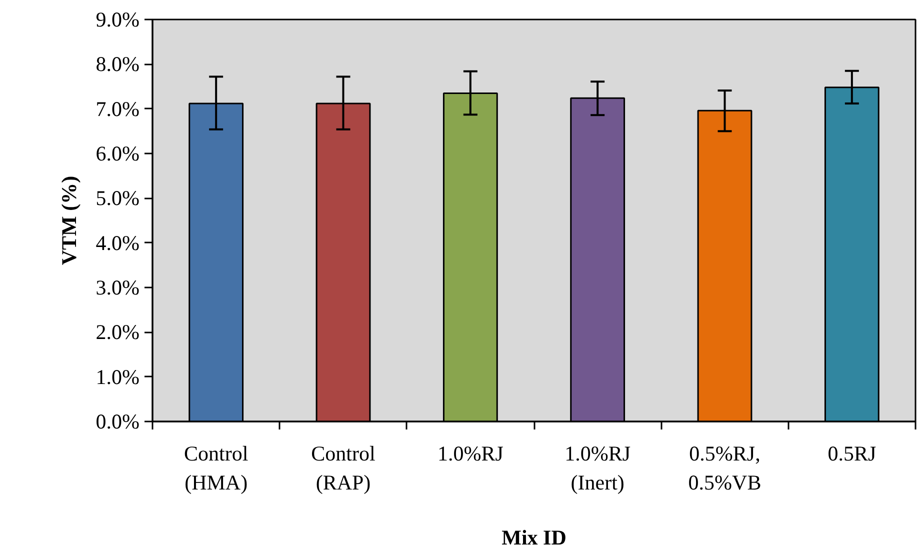 Image resolution: width=917 pixels, height=552 pixels. What do you see at coordinates (118, 154) in the screenshot?
I see `y-tick-label: 6.0%` at bounding box center [118, 154].